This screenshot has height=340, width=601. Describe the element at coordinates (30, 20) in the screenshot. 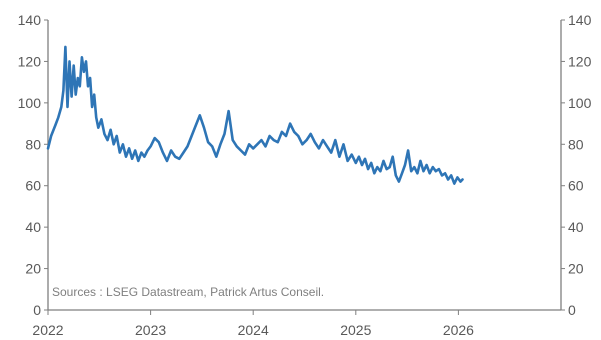

I see `left-y-tick-label: 140` at that location.